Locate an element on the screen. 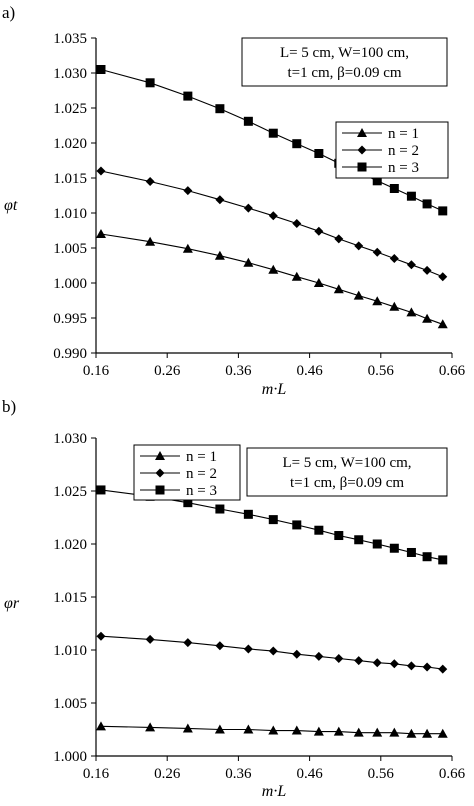 The height and width of the screenshot is (806, 474). y-tick-label: 0.990 is located at coordinates (70, 354).